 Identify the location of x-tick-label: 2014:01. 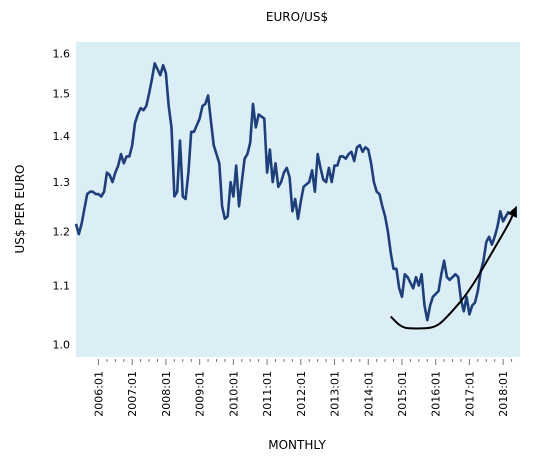
(368, 394).